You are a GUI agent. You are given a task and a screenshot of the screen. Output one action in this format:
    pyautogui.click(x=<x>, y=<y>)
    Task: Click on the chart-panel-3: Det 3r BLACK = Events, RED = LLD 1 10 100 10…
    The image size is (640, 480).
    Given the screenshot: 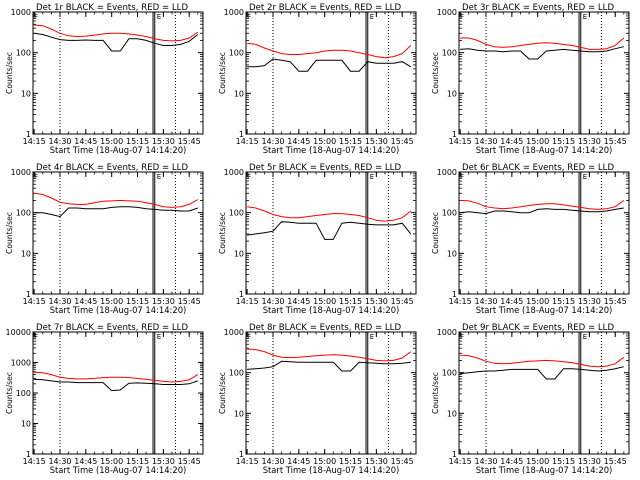 What is the action you would take?
    pyautogui.click(x=530, y=79)
    